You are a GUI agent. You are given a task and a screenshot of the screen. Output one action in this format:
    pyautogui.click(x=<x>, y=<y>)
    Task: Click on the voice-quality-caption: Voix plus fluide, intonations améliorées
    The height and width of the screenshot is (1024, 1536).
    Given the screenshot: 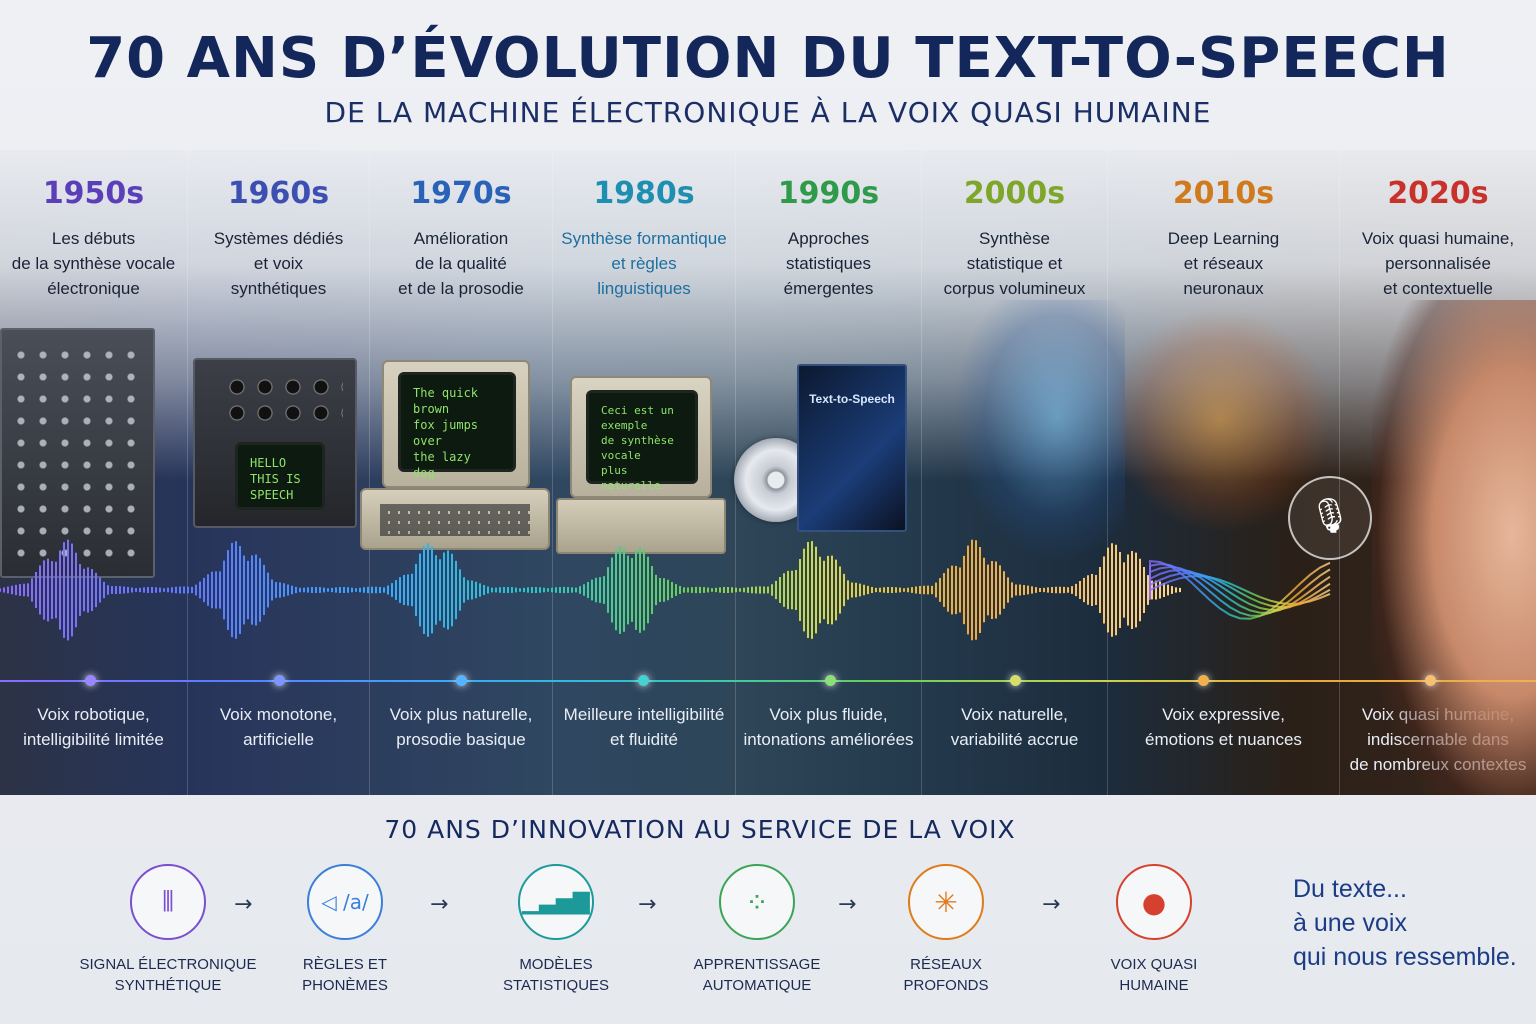 What is the action you would take?
    pyautogui.click(x=828, y=727)
    